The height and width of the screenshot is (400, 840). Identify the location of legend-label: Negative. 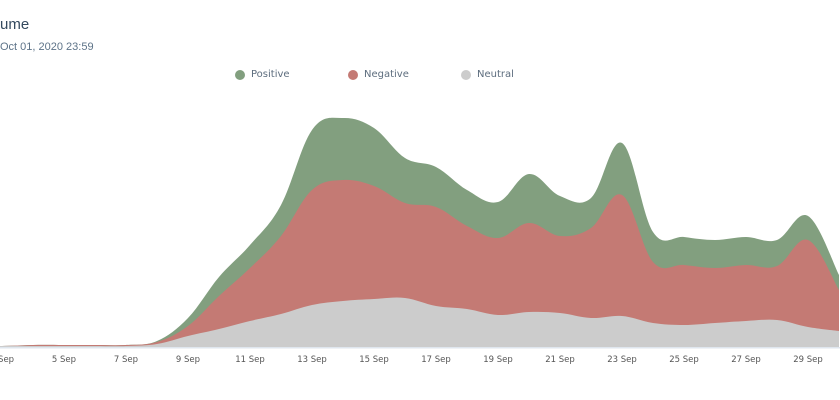
(386, 74).